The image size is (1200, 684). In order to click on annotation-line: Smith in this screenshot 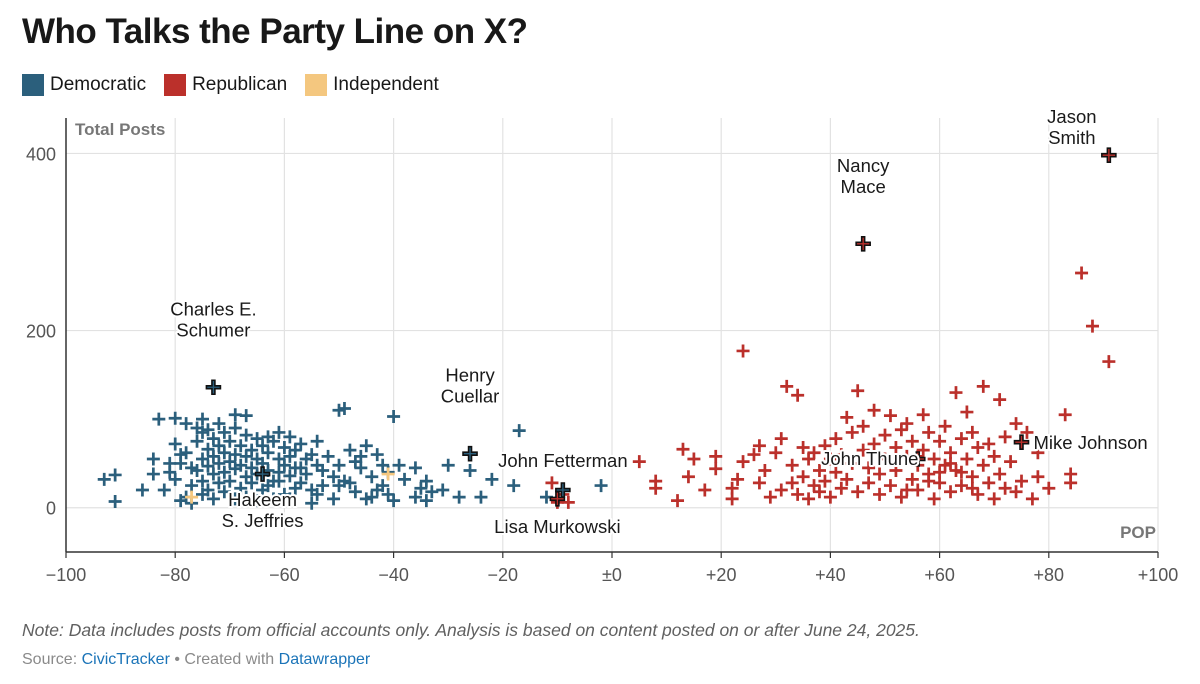, I will do `click(1071, 137)`.